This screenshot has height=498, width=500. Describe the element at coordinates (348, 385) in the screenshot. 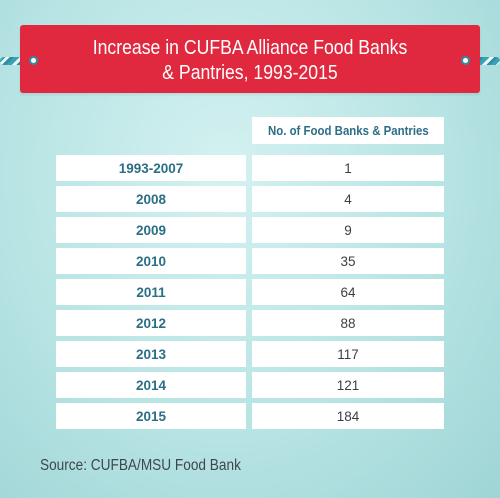

I see `table-row-value: 121` at that location.